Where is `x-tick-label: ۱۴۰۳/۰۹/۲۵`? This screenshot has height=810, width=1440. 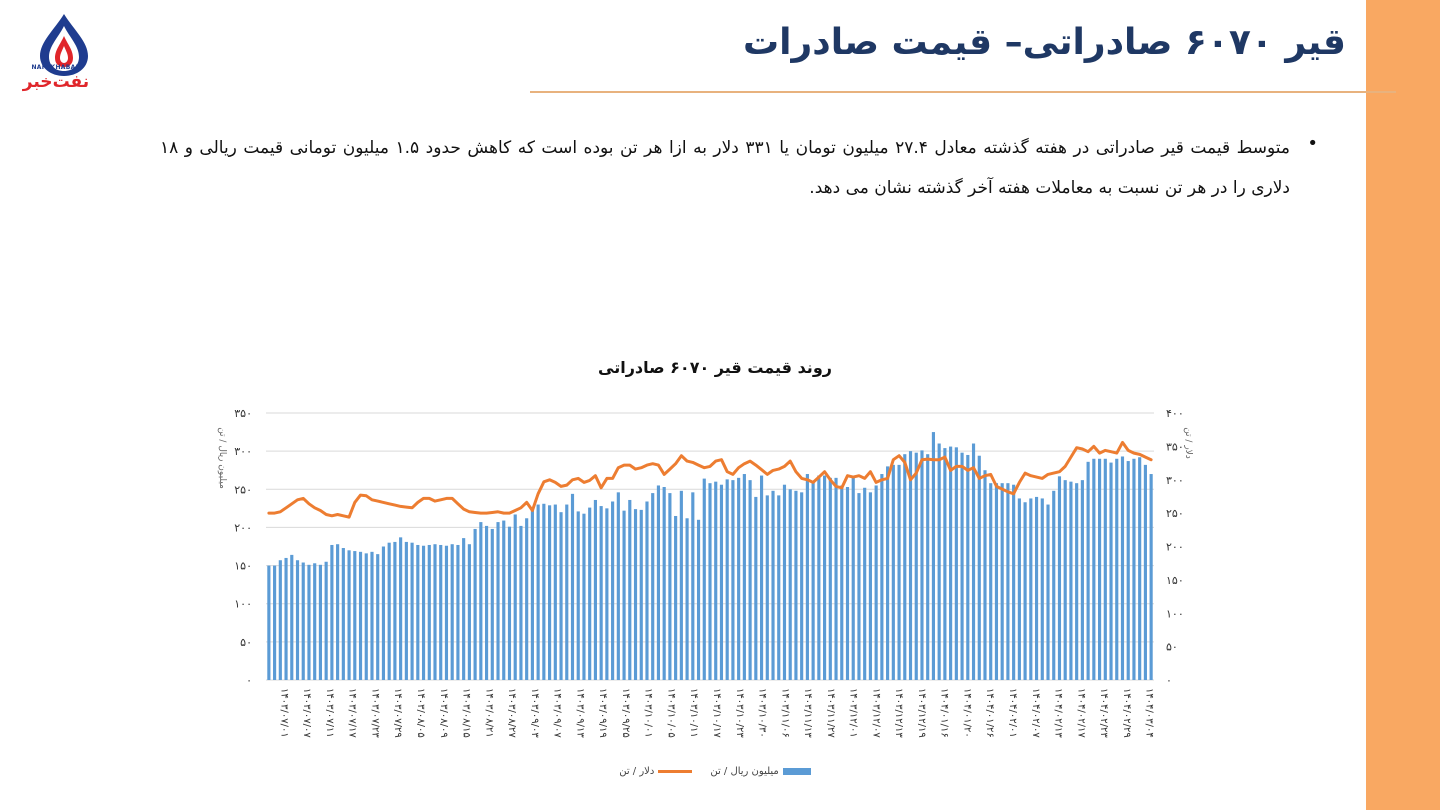
x-tick-label: ۱۴۰۳/۰۹/۲۵ is located at coordinates (625, 713).